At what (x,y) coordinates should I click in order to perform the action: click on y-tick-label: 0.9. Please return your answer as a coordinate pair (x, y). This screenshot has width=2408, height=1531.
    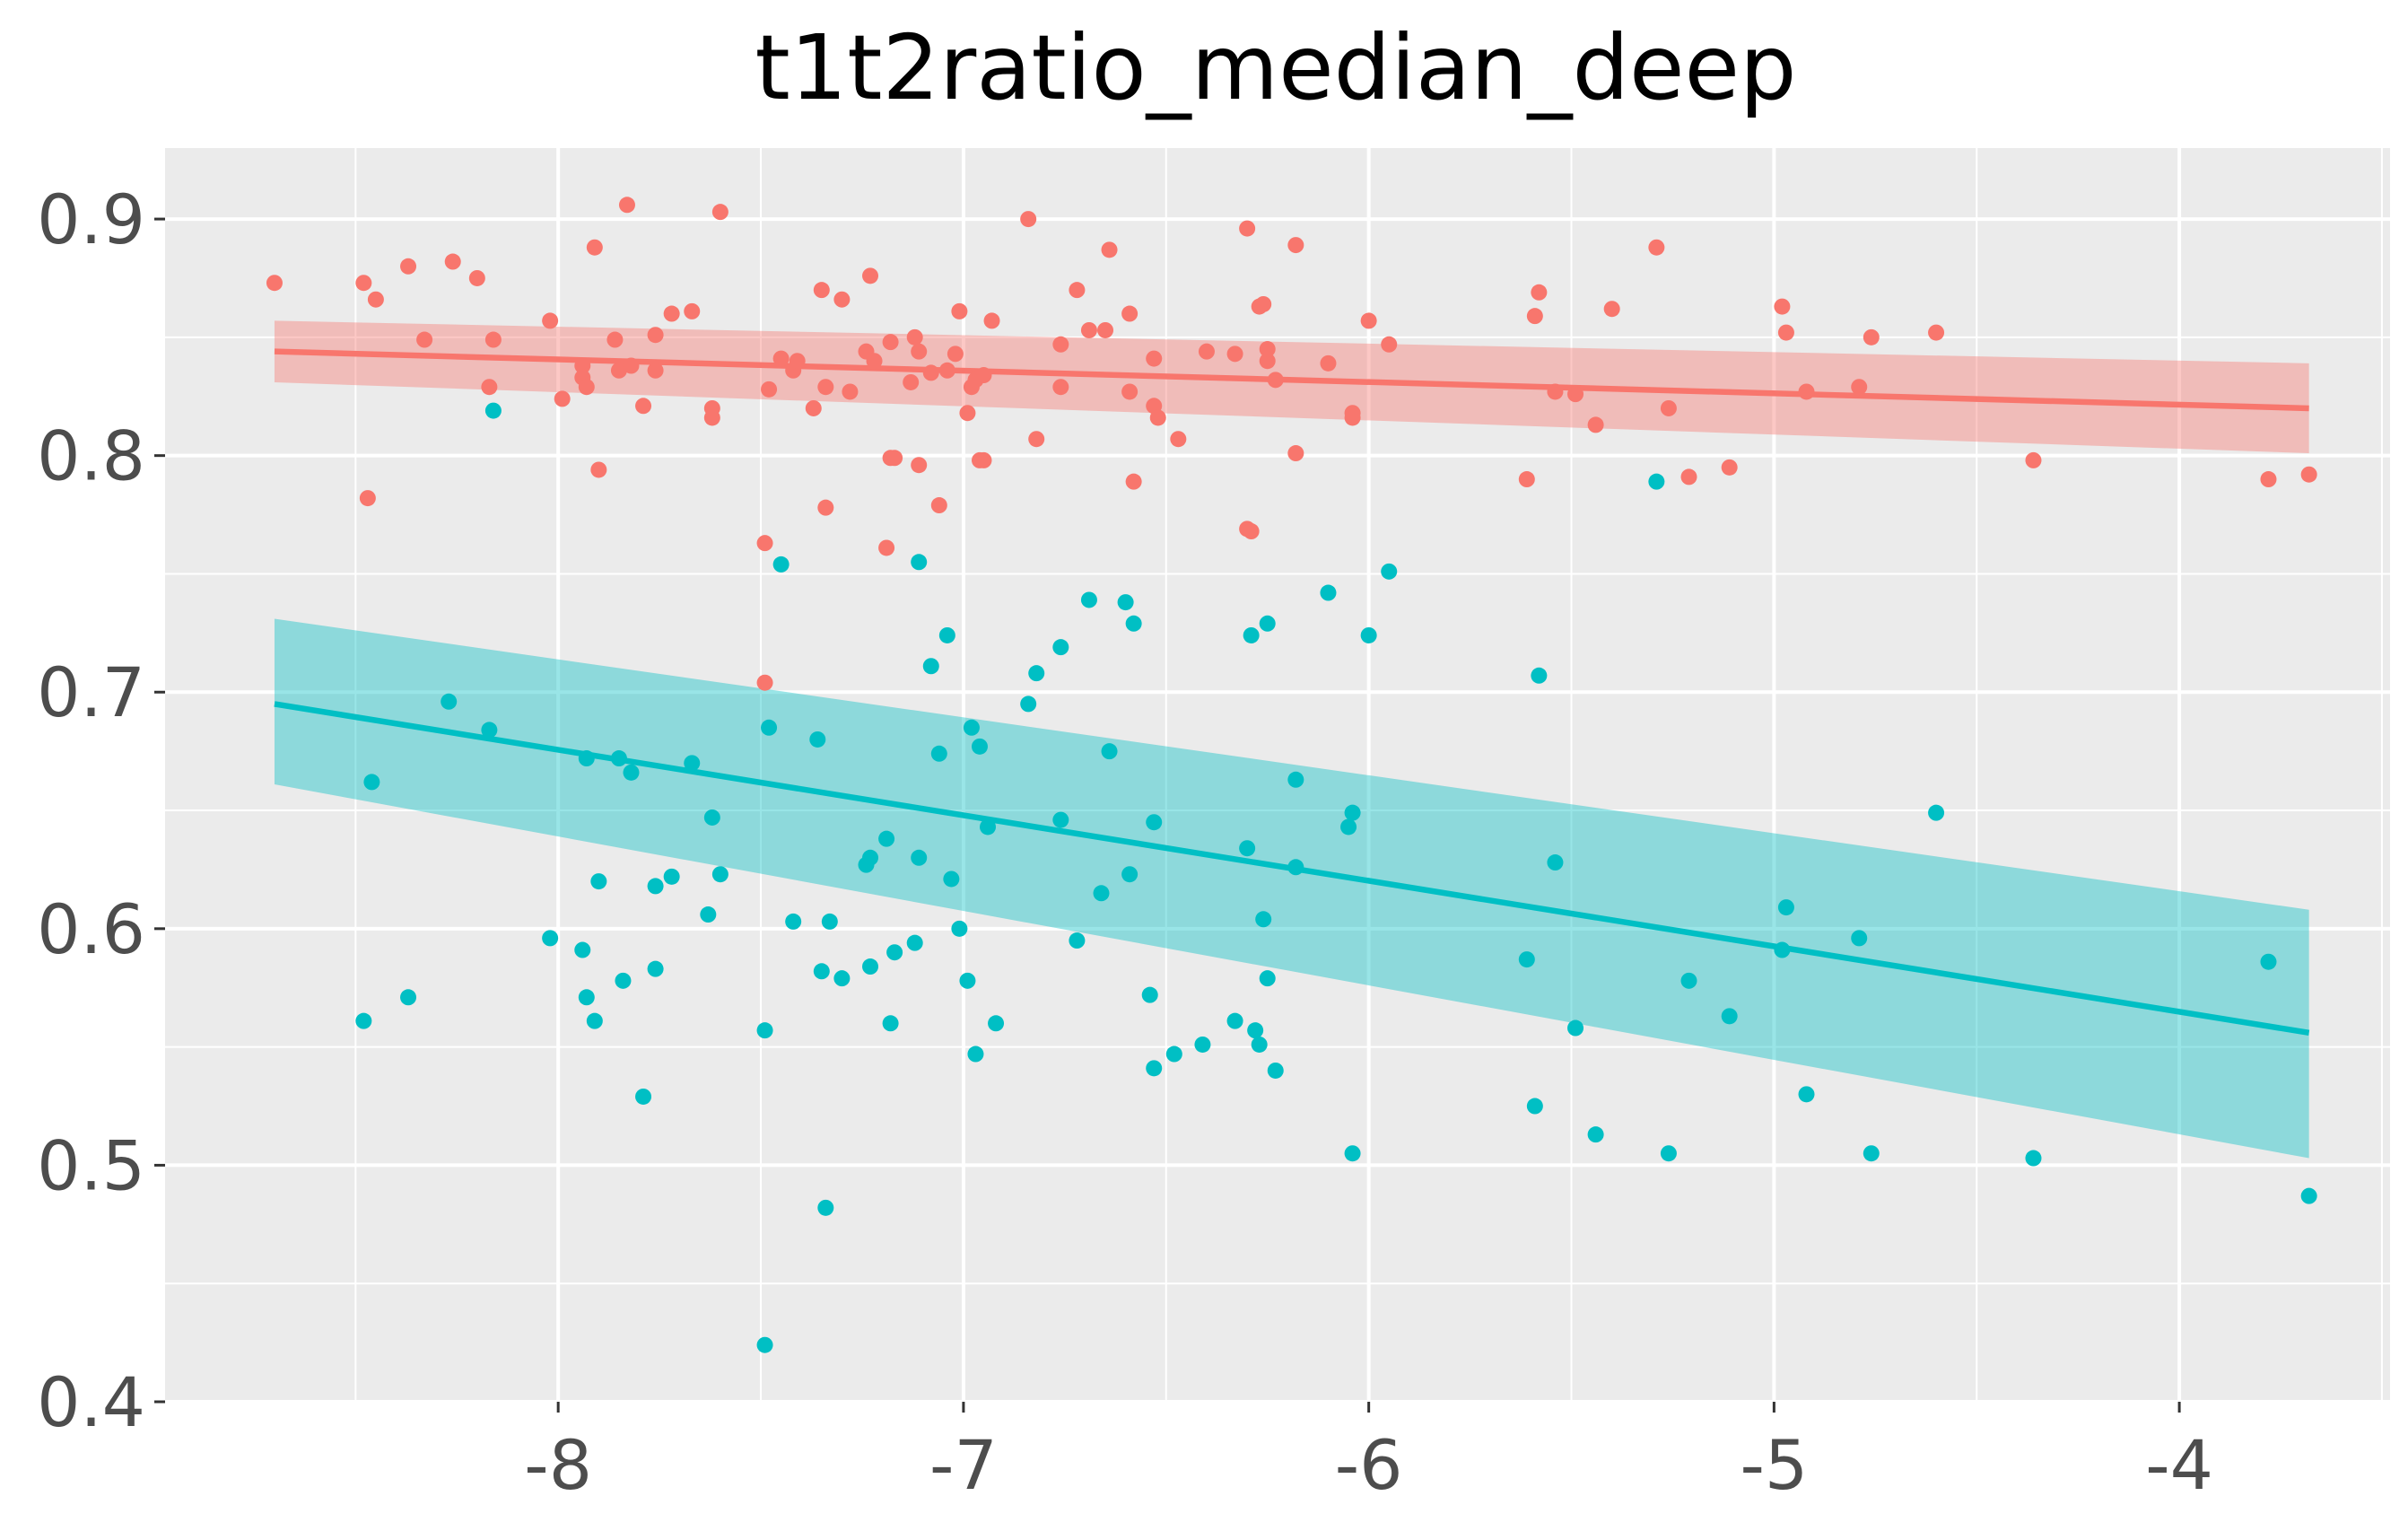
    Looking at the image, I should click on (91, 219).